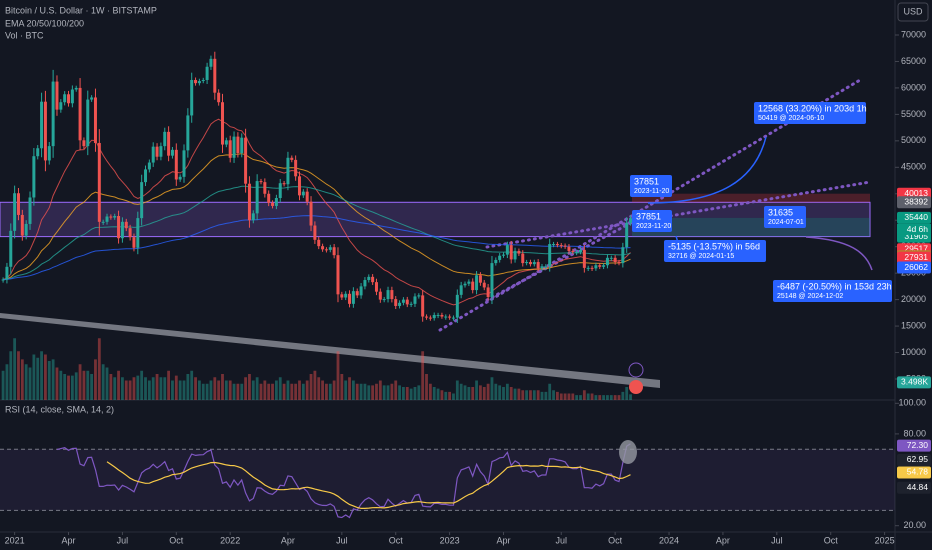 This screenshot has width=932, height=550. I want to click on measure-sub: 2023-11-20, so click(653, 226).